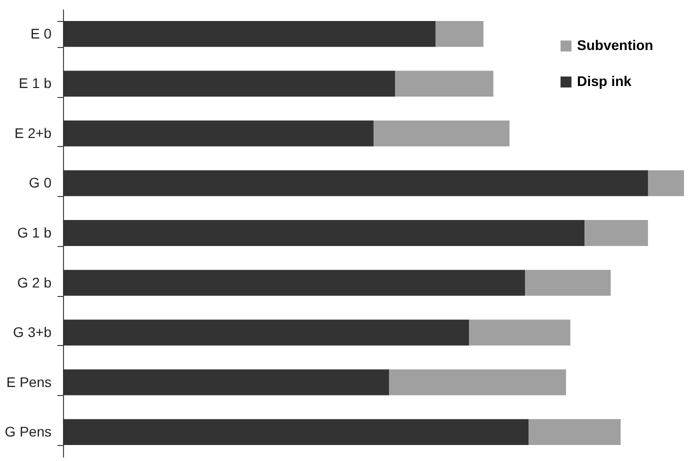 The height and width of the screenshot is (461, 688). What do you see at coordinates (28, 432) in the screenshot?
I see `y-tick-label: G Pens` at bounding box center [28, 432].